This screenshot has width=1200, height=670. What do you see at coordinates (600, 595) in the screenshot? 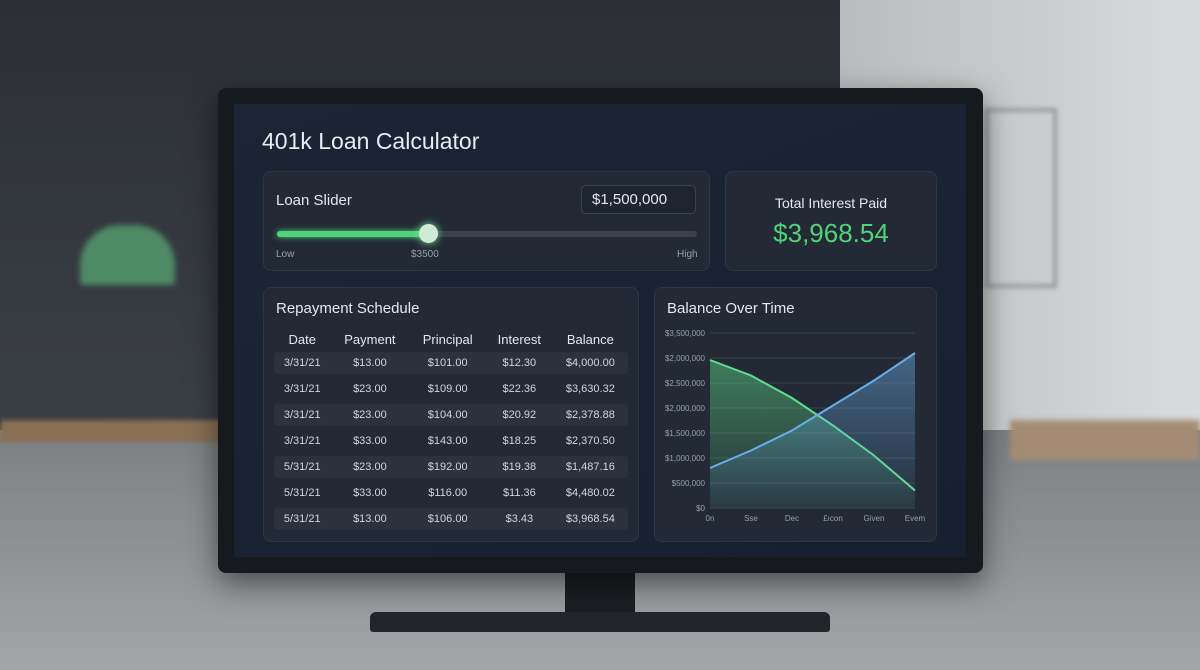
I see `monitor-stand` at bounding box center [600, 595].